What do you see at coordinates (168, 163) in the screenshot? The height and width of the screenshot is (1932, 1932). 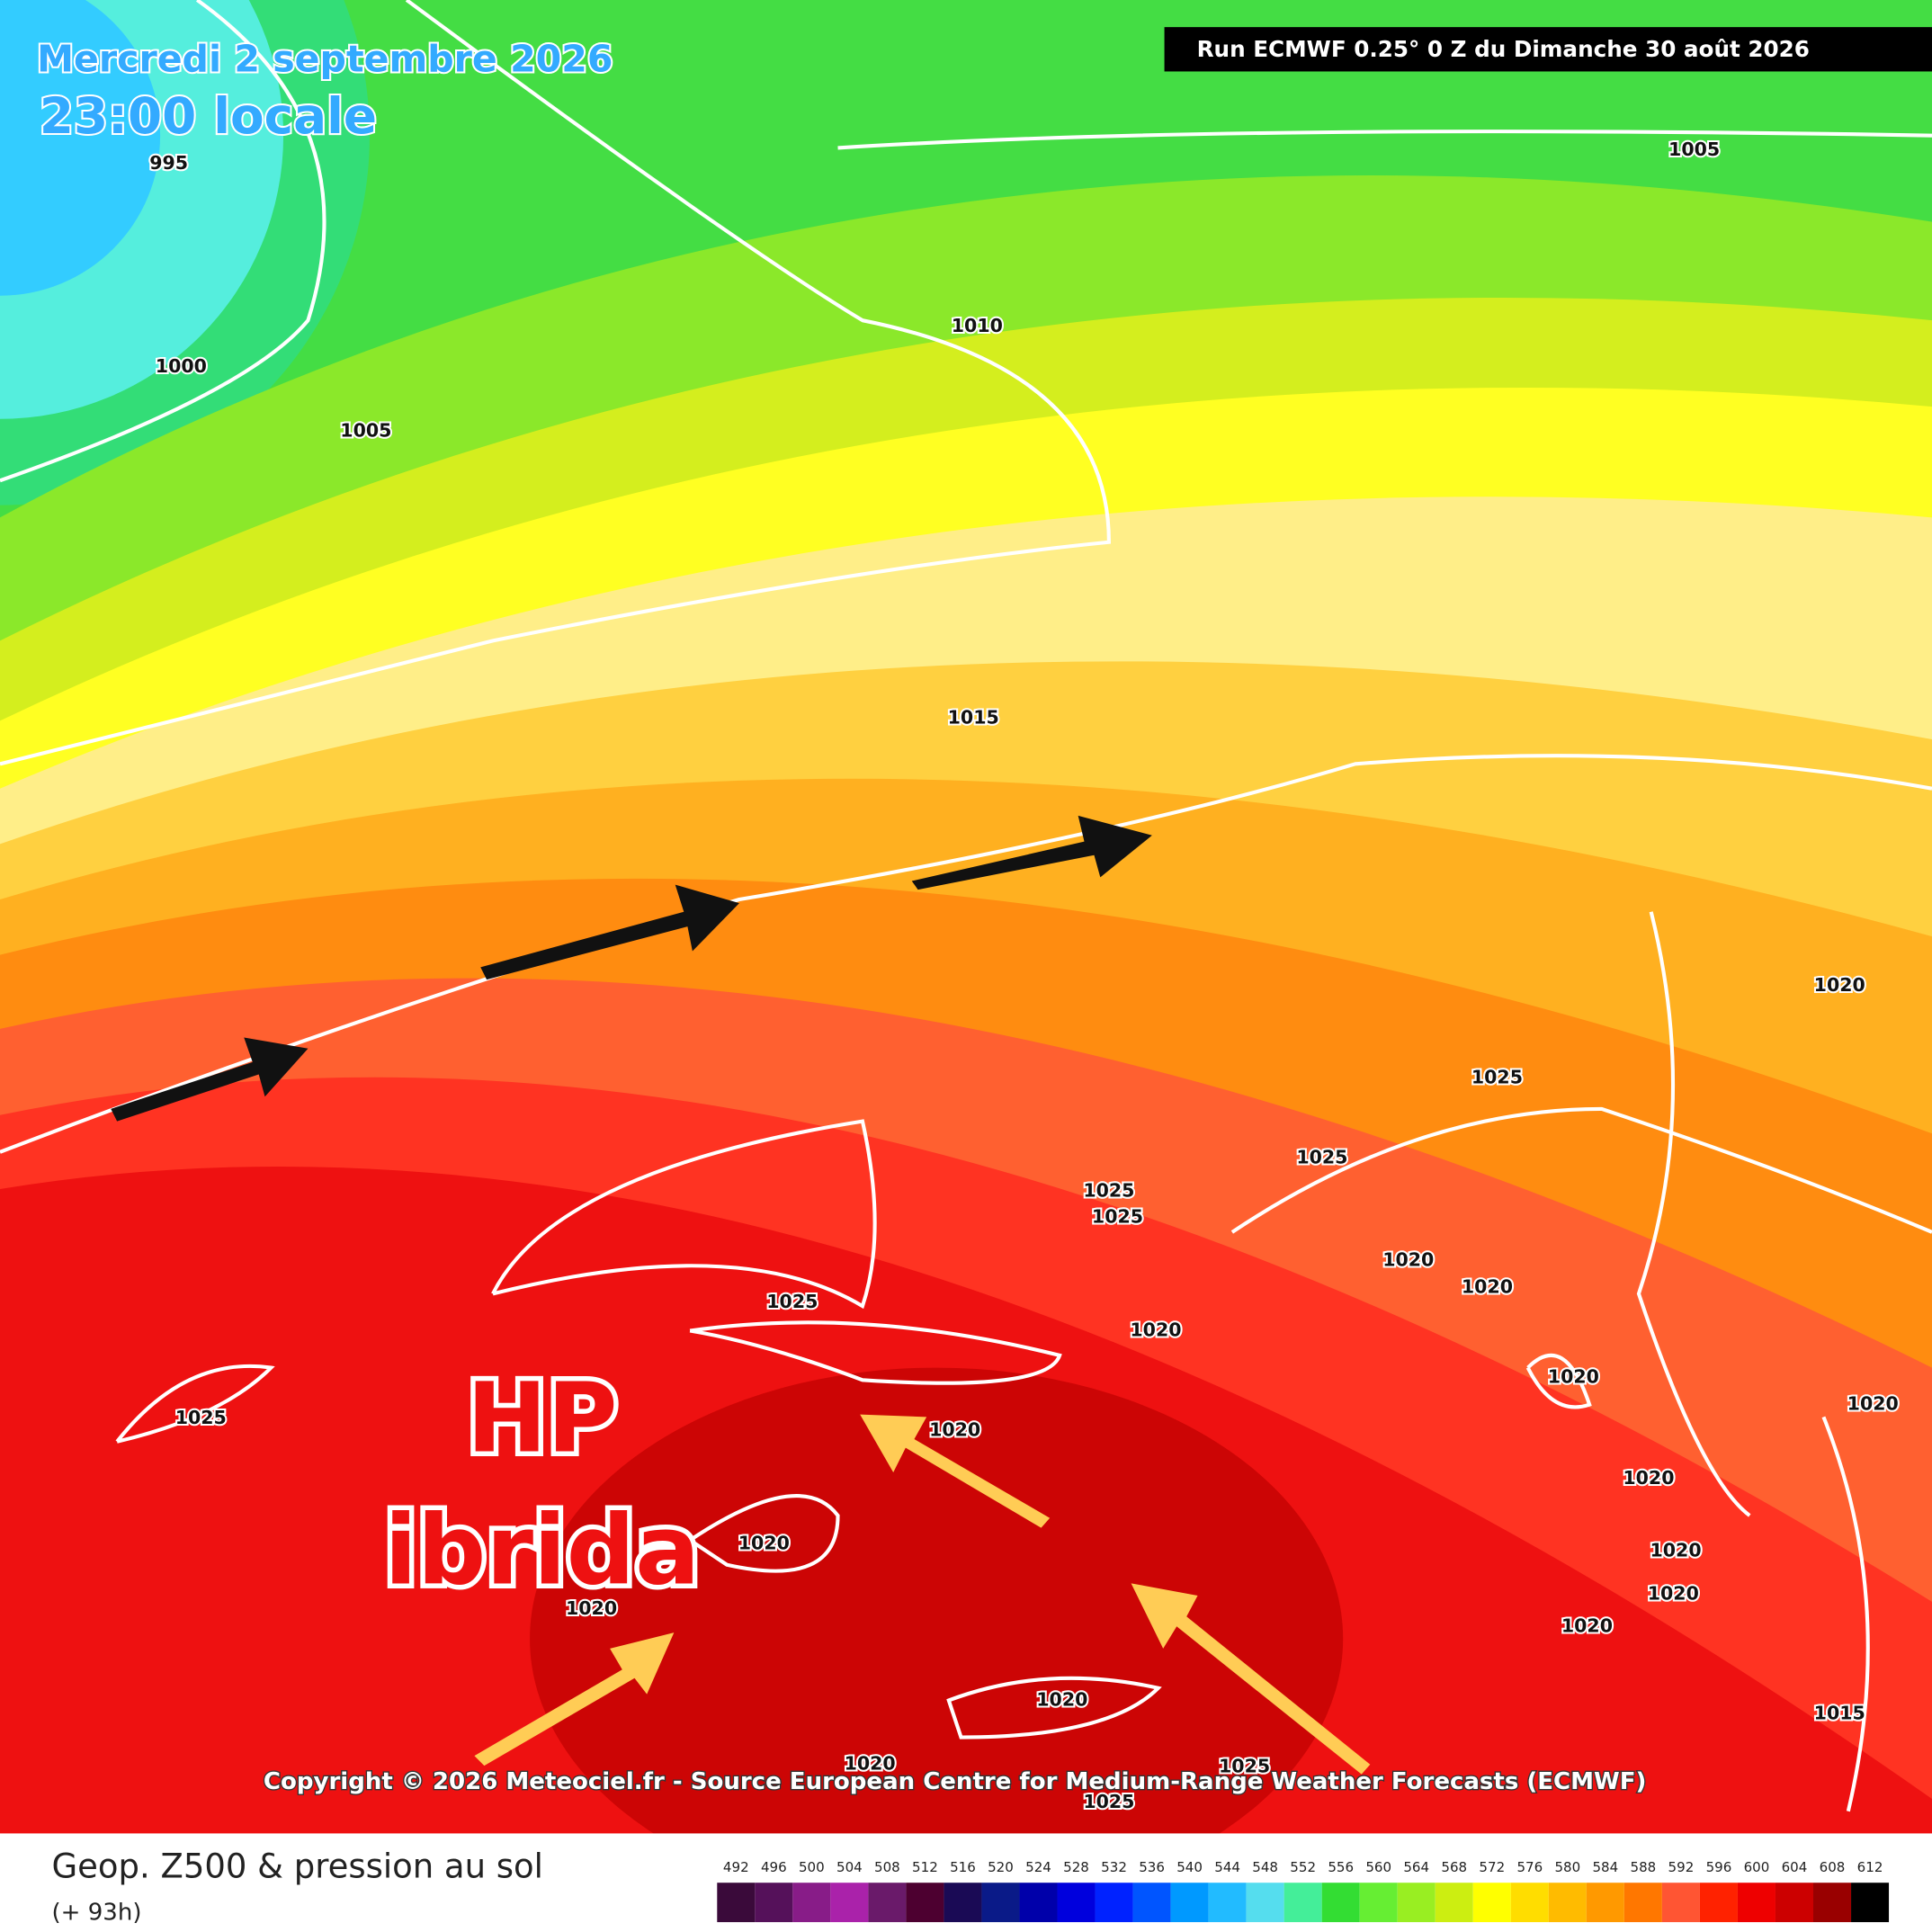 I see `isobar-label: 995` at bounding box center [168, 163].